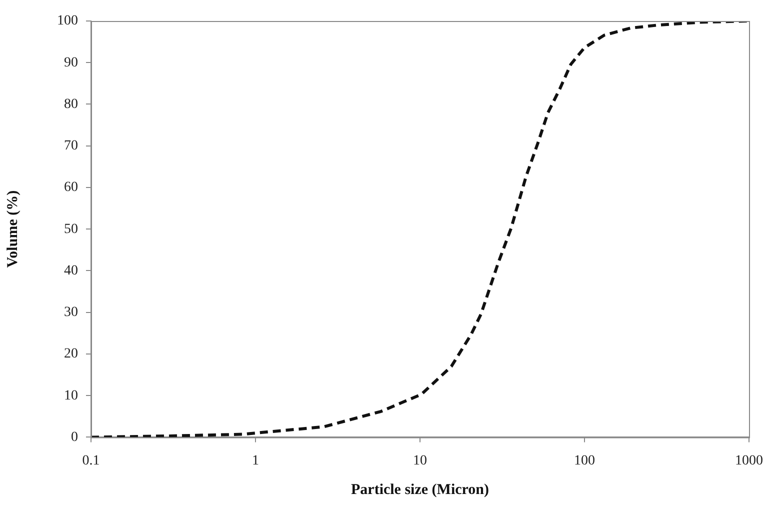 The height and width of the screenshot is (509, 773). What do you see at coordinates (91, 460) in the screenshot?
I see `x-tick-label: 0.1` at bounding box center [91, 460].